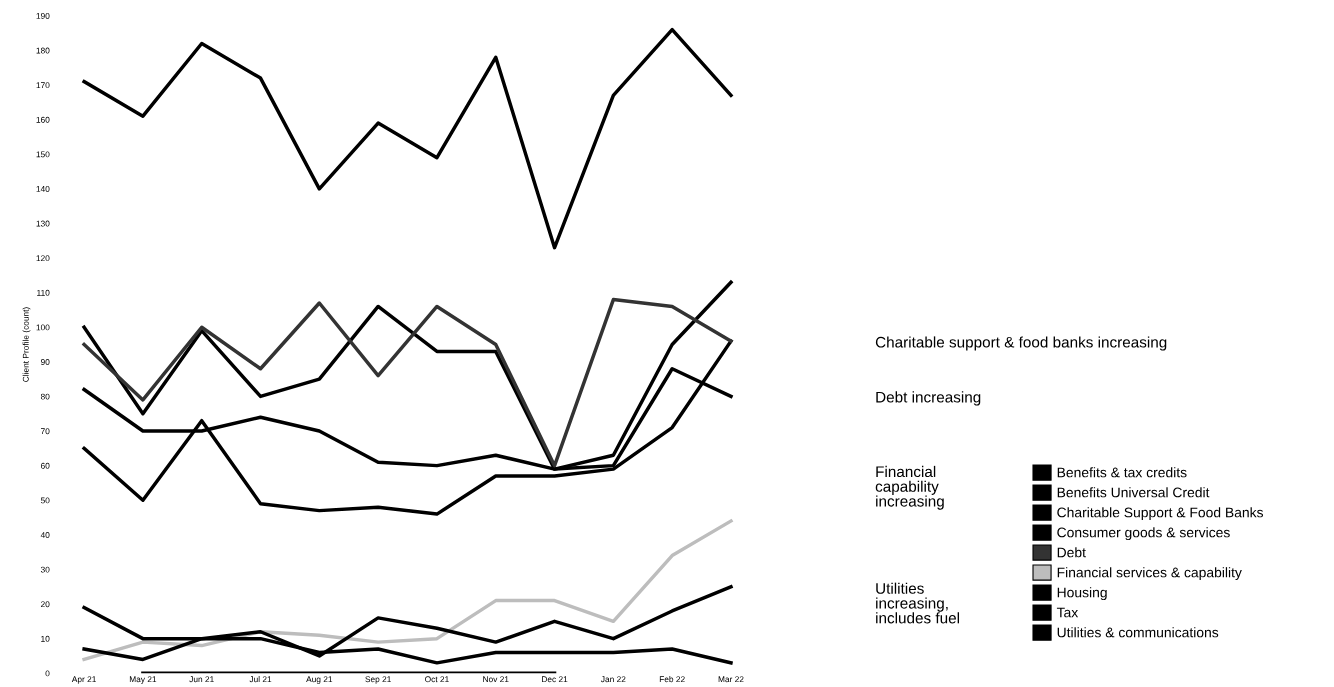  What do you see at coordinates (47, 673) in the screenshot?
I see `y-tick-label: 0` at bounding box center [47, 673].